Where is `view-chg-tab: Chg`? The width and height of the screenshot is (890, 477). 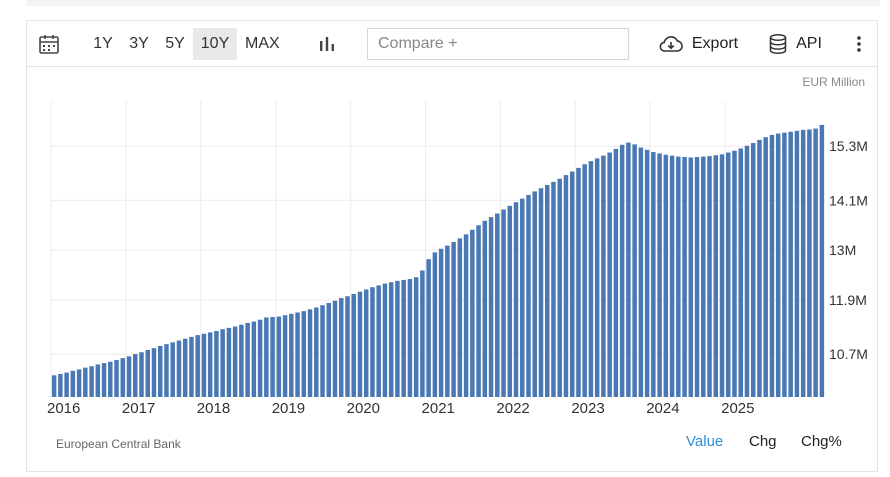
view-chg-tab: Chg is located at coordinates (763, 441).